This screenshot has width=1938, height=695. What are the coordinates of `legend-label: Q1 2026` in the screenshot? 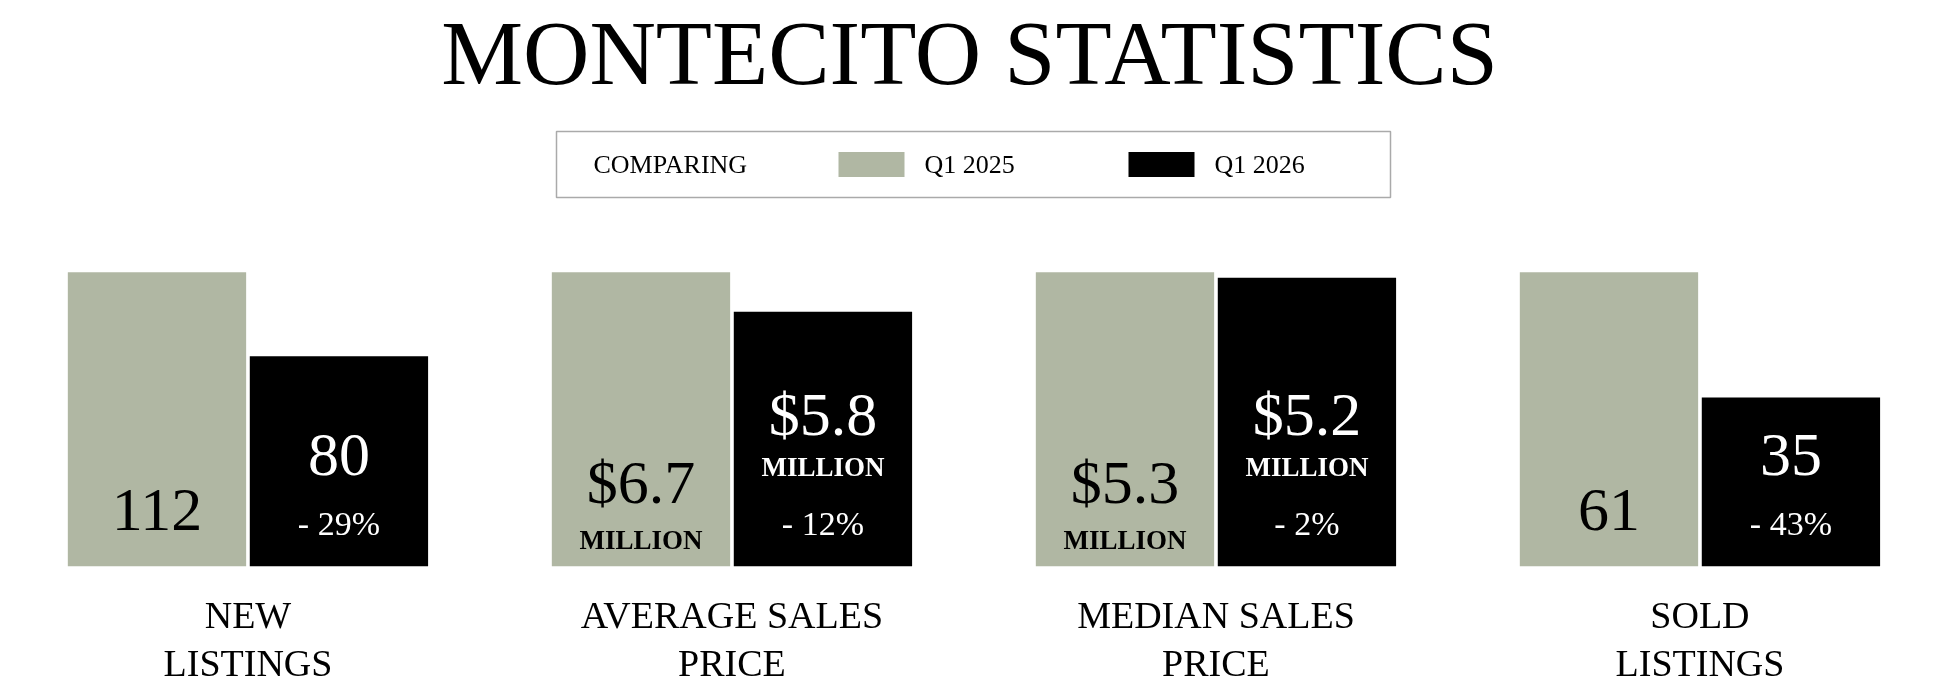 It's located at (1259, 164).